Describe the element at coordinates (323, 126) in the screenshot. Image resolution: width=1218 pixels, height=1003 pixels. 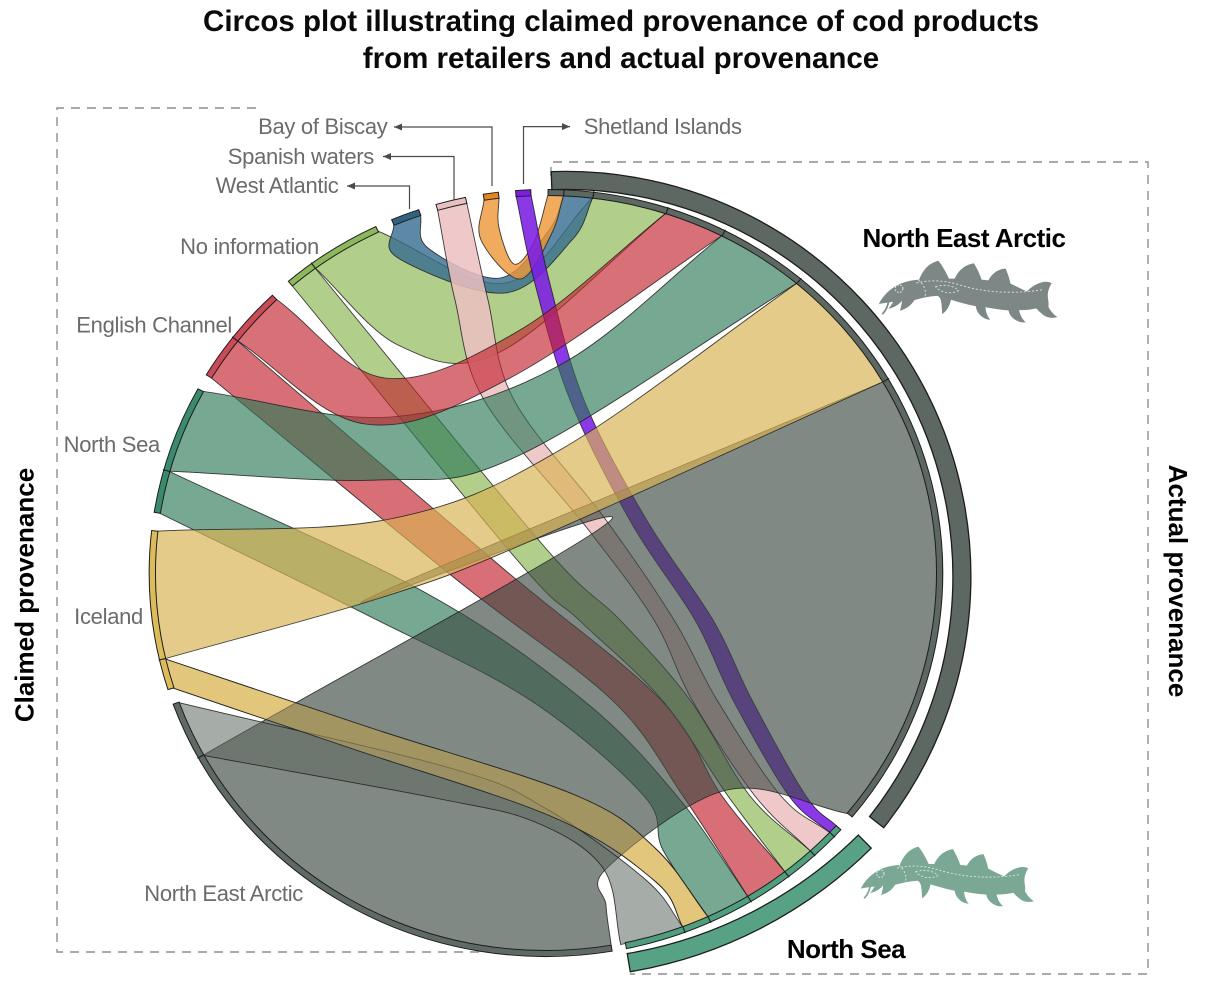
I see `svg-text: Bay of Biscay` at that location.